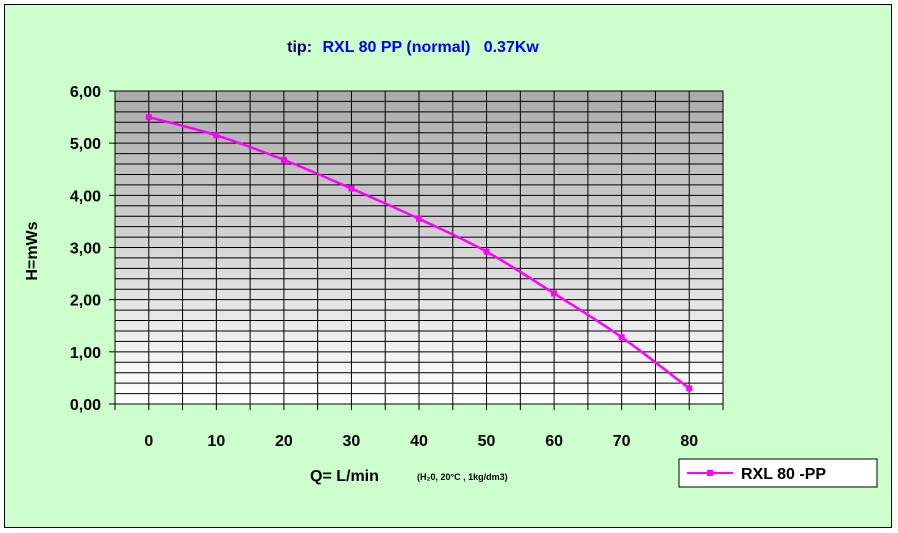 Image resolution: width=898 pixels, height=533 pixels. Describe the element at coordinates (710, 473) in the screenshot. I see `legend-swatch-marker` at that location.